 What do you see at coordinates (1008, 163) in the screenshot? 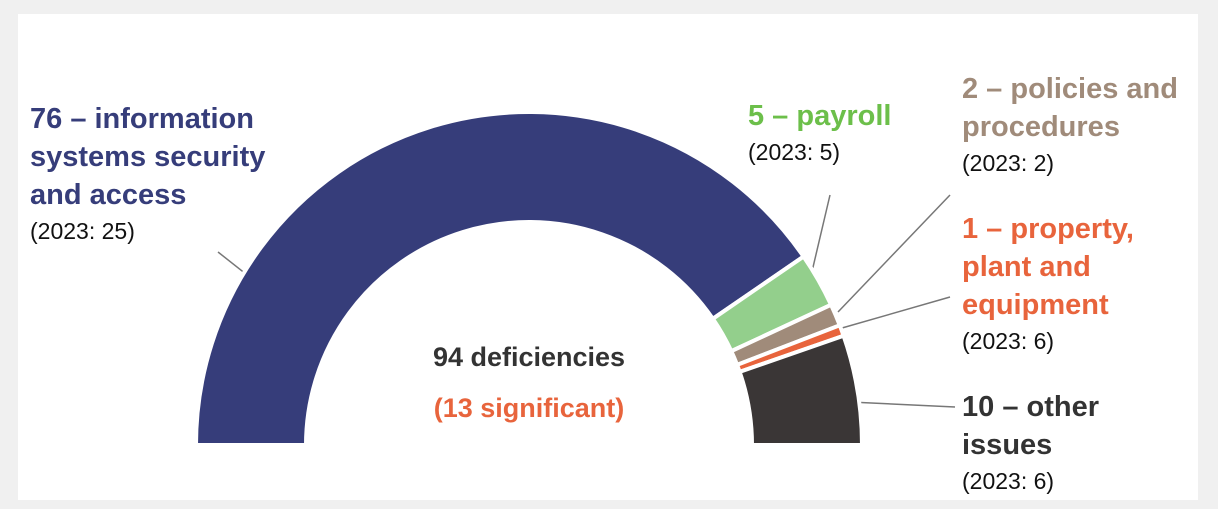
I see `comparison-label: (2023: 2)` at bounding box center [1008, 163].